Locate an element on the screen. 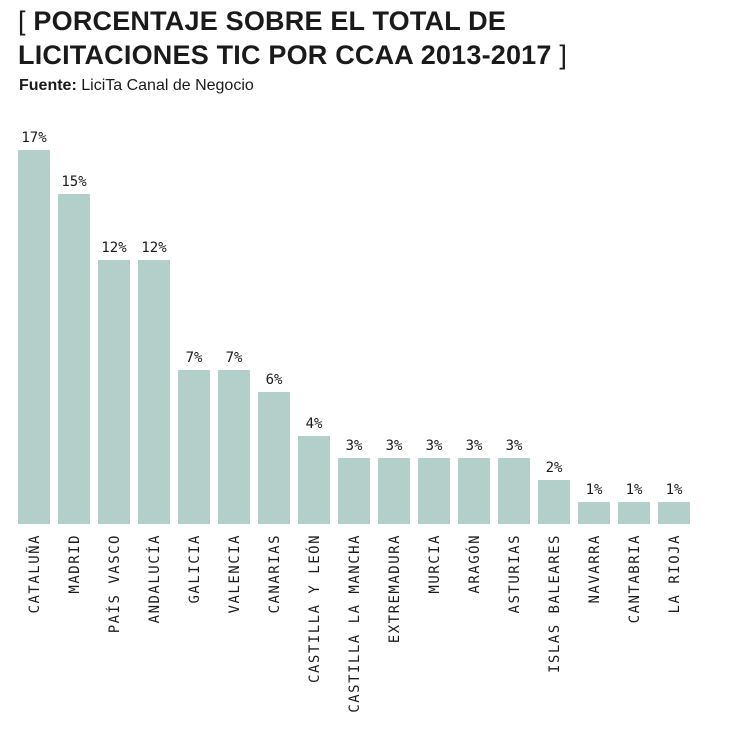 The image size is (734, 745). value-label-0: 17% is located at coordinates (34, 138).